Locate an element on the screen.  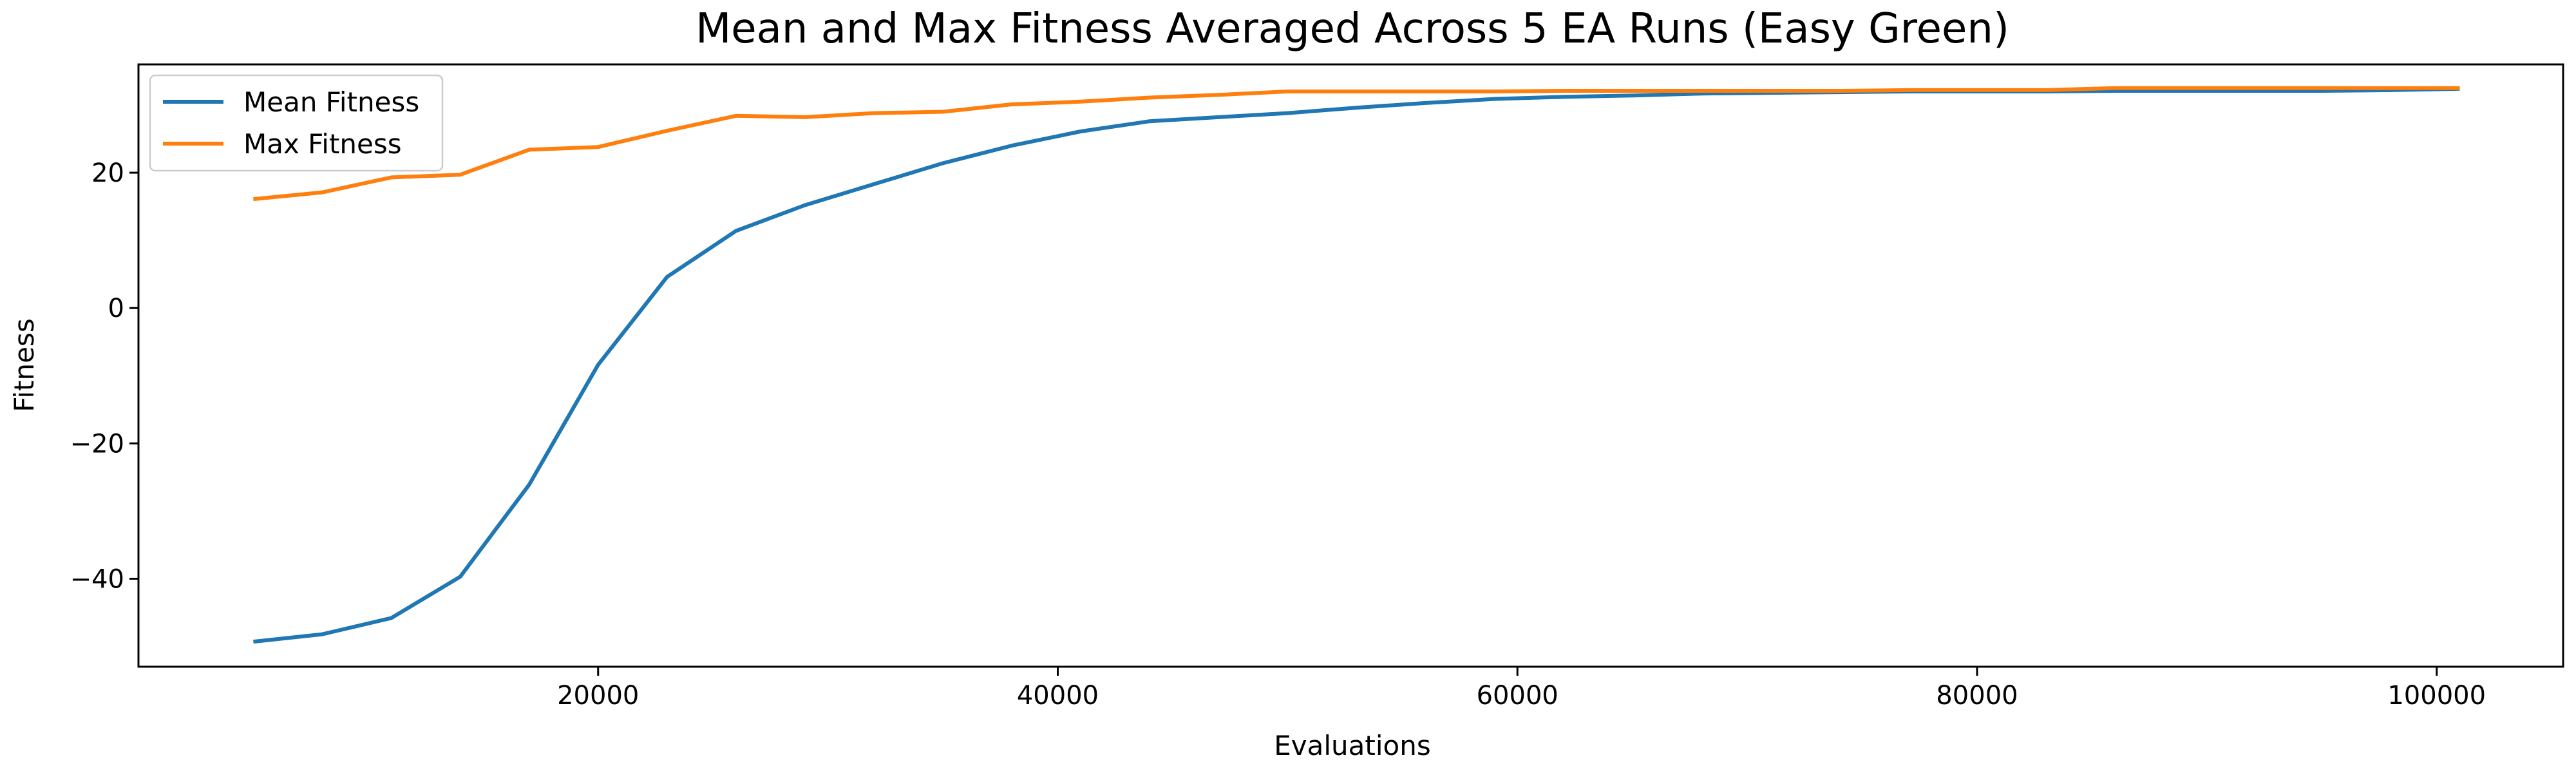
legend-box is located at coordinates (296, 123).